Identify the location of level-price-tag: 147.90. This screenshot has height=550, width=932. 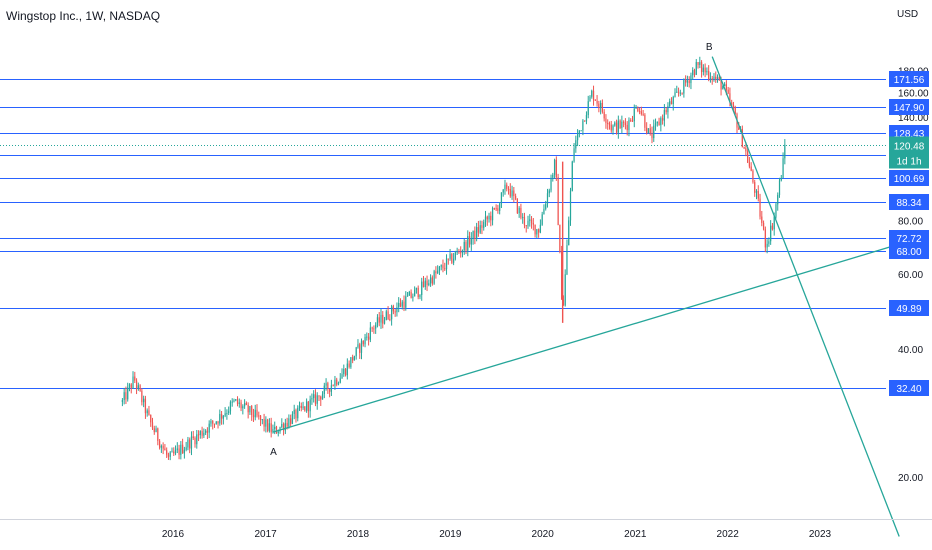
(909, 107).